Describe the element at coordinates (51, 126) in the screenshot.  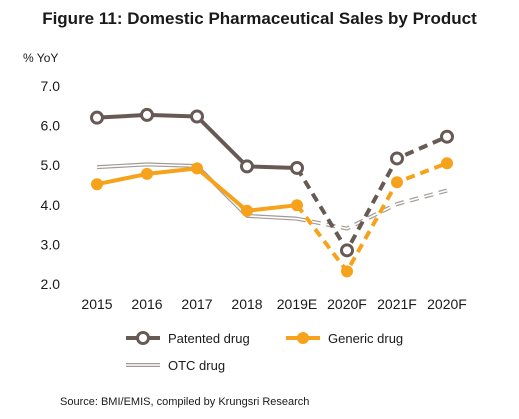
I see `y-tick-label: 6.0` at that location.